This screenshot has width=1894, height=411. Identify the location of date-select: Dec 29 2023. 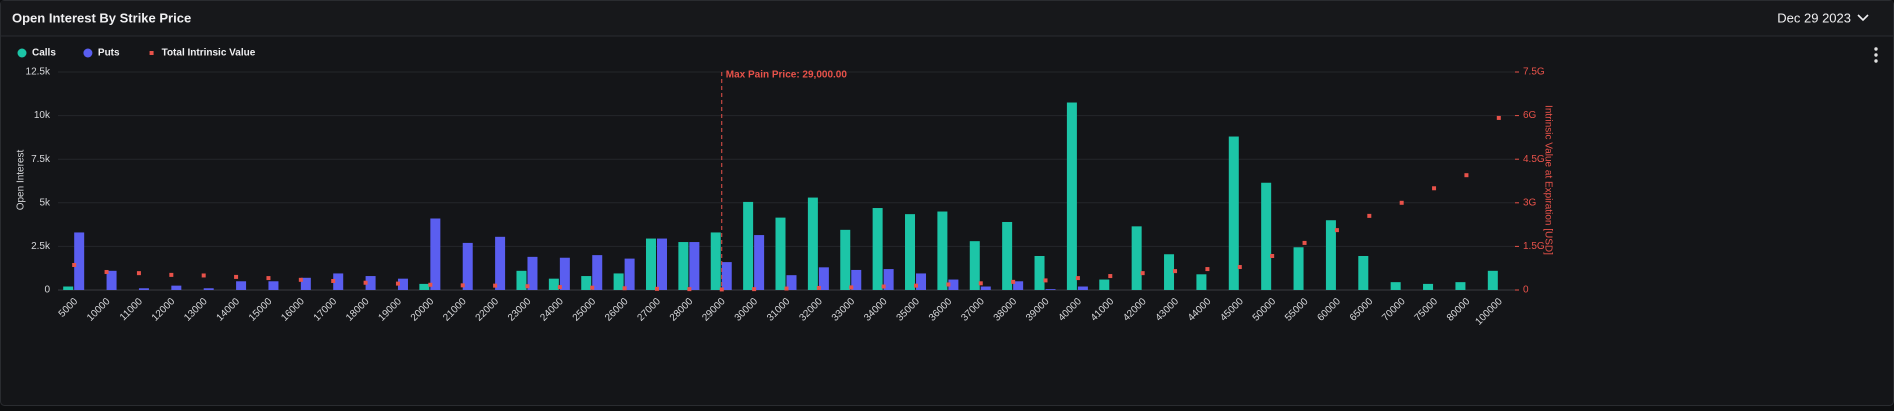
(1814, 17).